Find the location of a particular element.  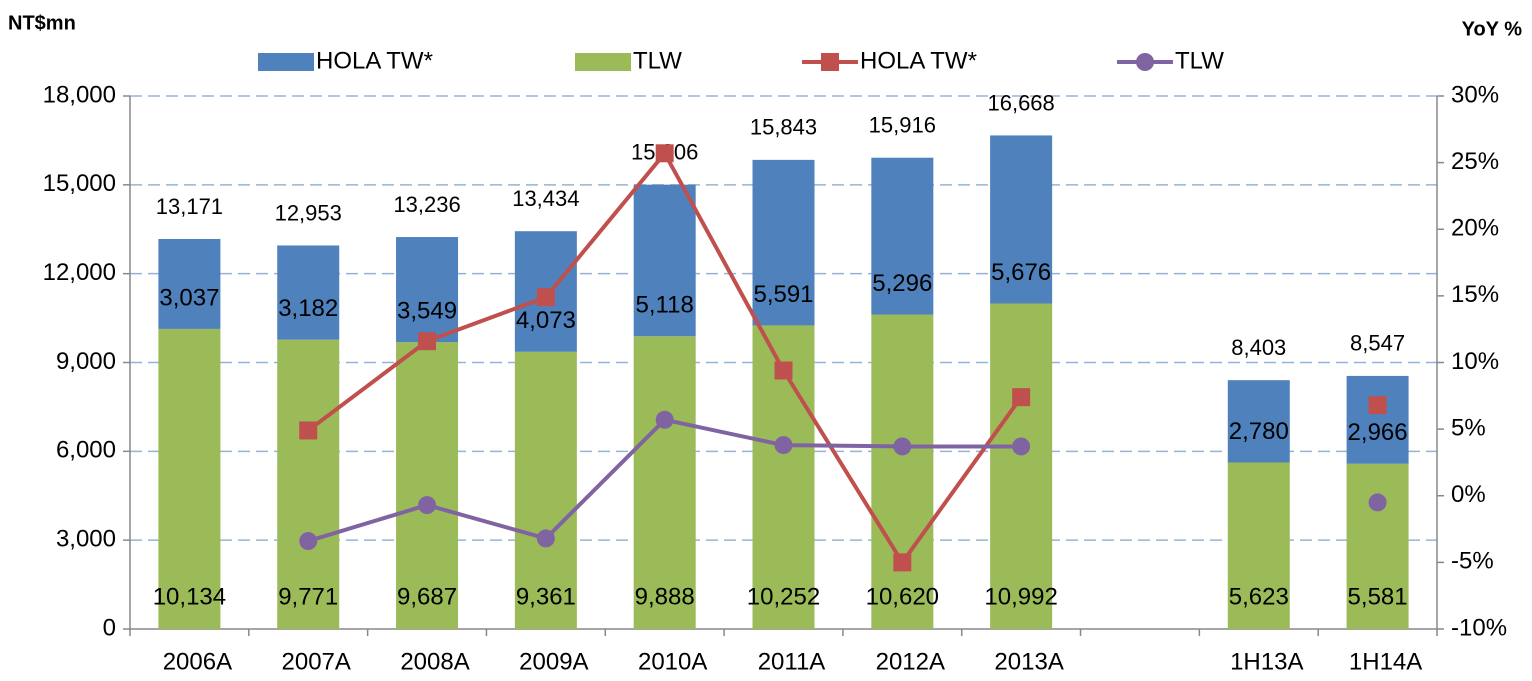

y-tick-label: 12,000 is located at coordinates (79, 272).